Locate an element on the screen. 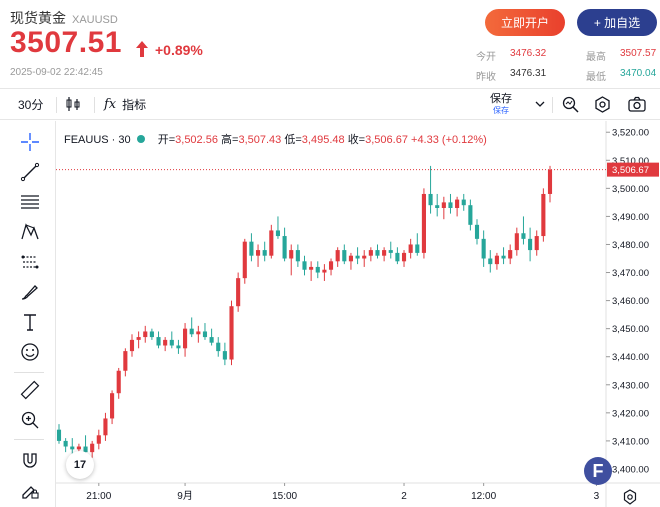 The image size is (660, 507). fib-tool is located at coordinates (30, 202).